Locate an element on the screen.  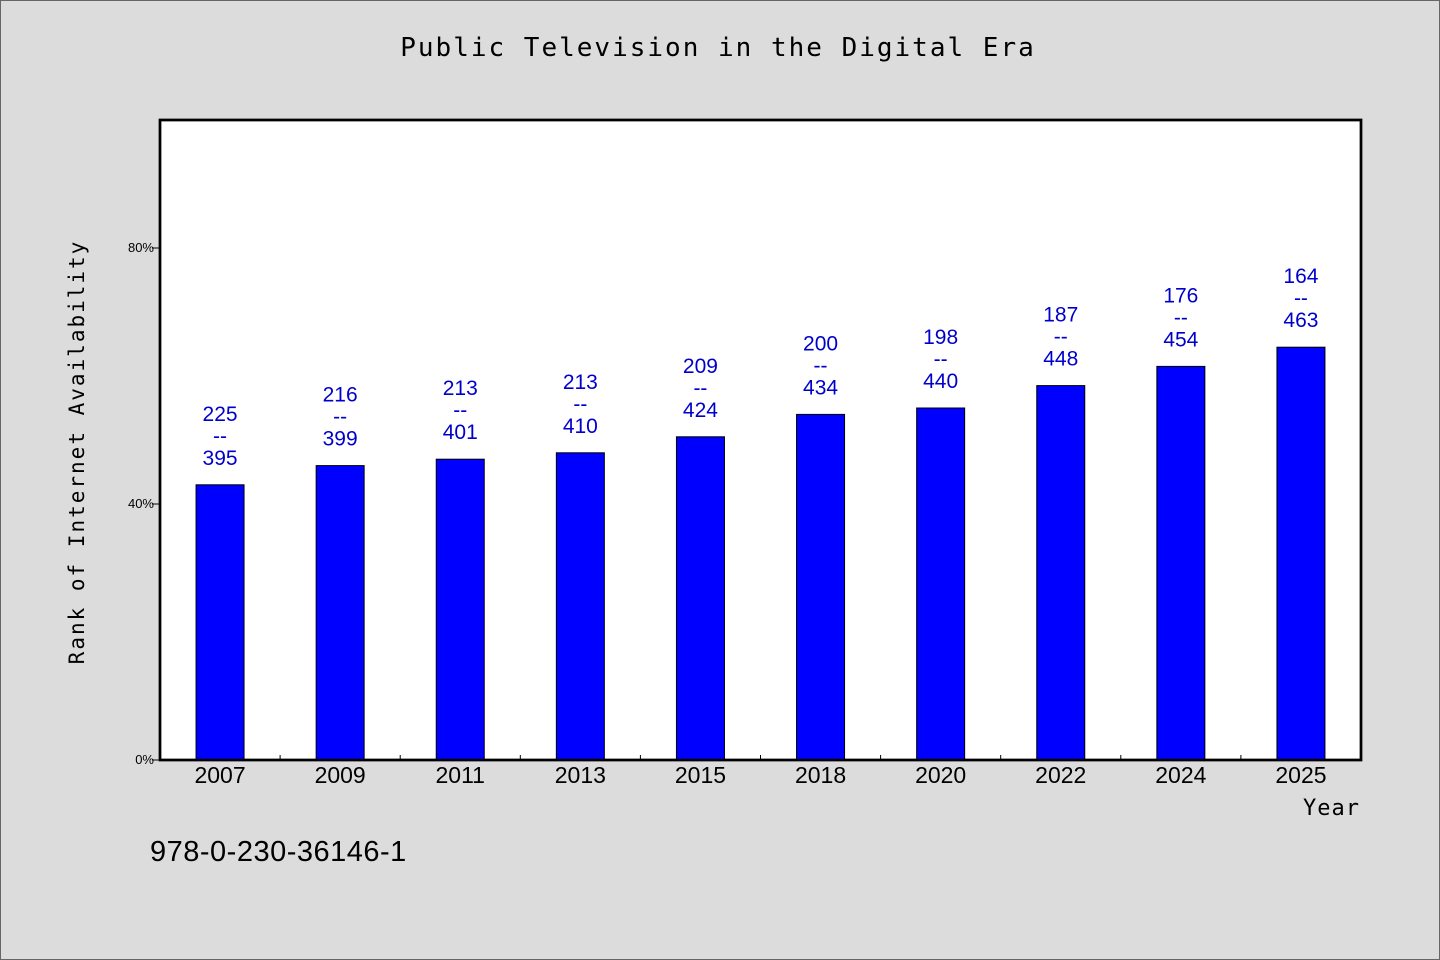
data-label-bottom: 448 is located at coordinates (1060, 359).